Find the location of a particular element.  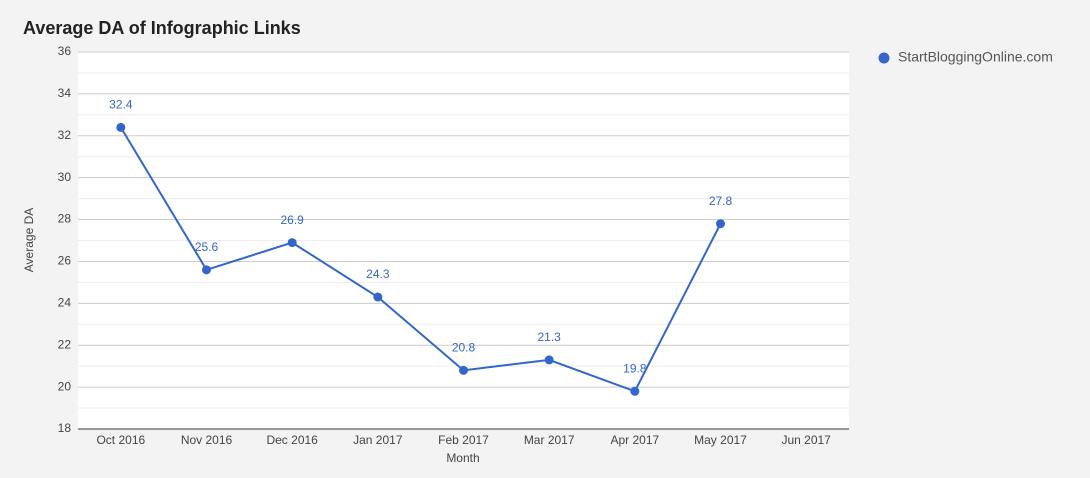

legend-marker is located at coordinates (884, 58).